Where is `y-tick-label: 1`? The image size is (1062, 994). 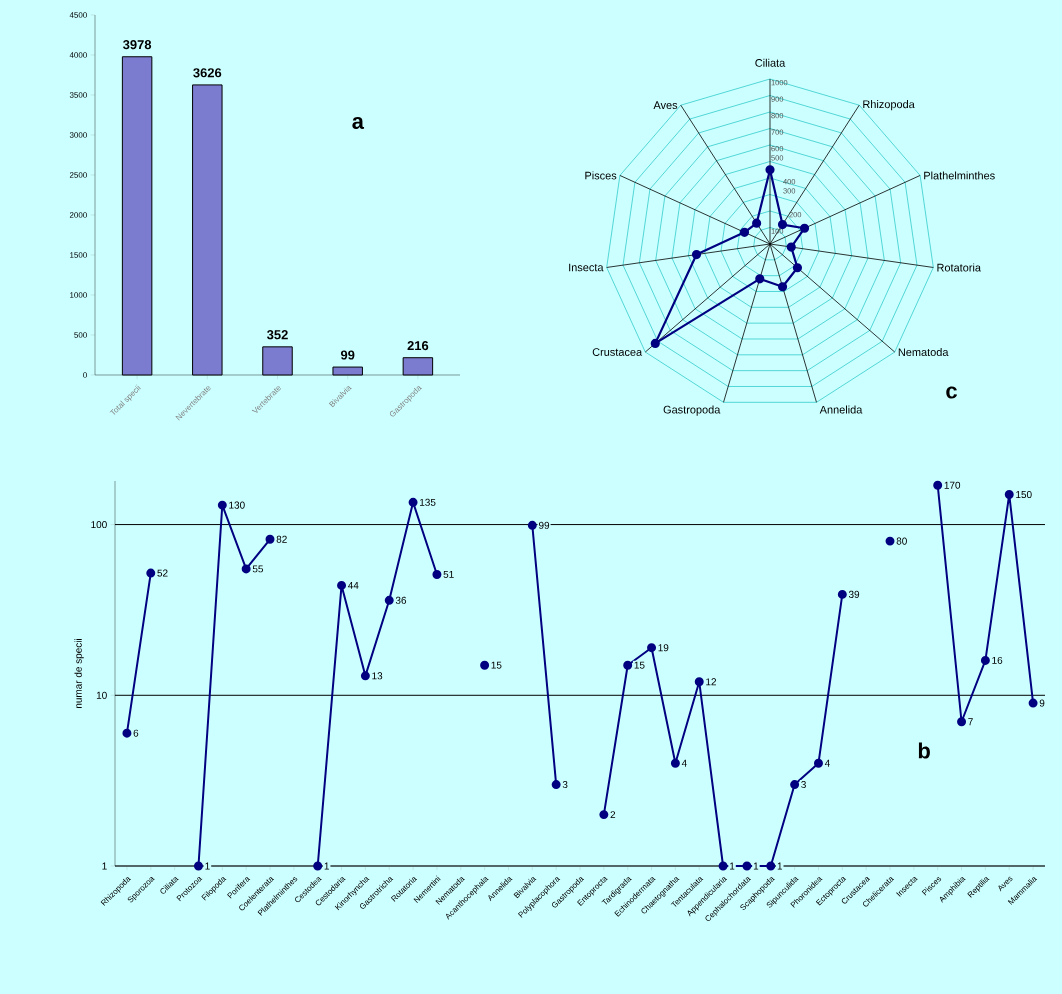 y-tick-label: 1 is located at coordinates (104, 866).